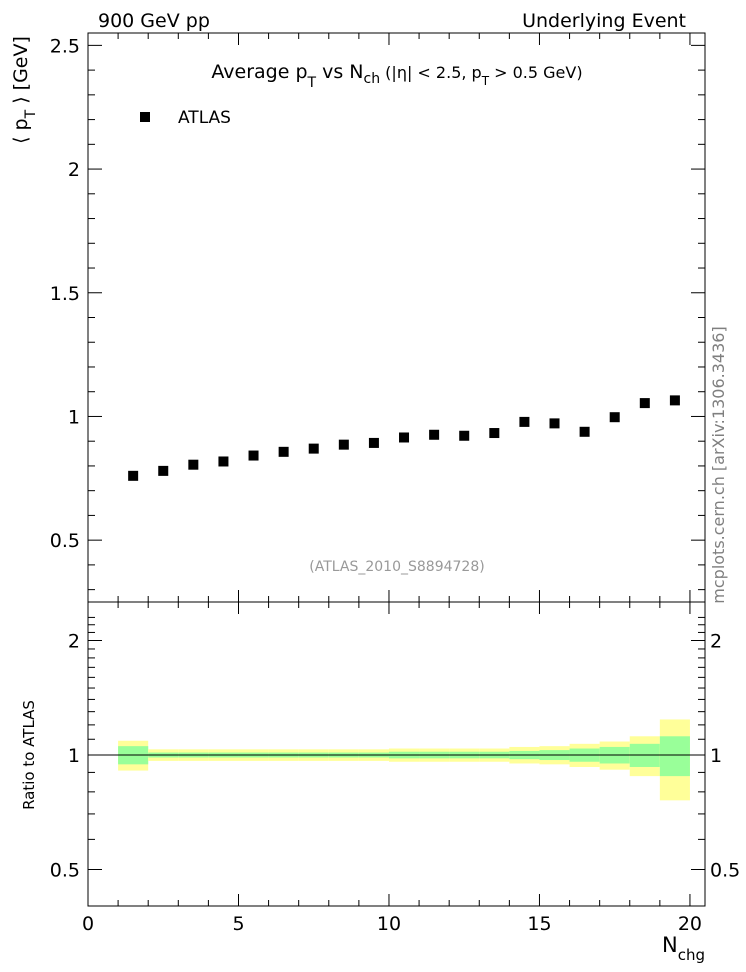 This screenshot has height=972, width=746. Describe the element at coordinates (536, 72) in the screenshot. I see `title-part-d: > 0.5 GeV)` at that location.